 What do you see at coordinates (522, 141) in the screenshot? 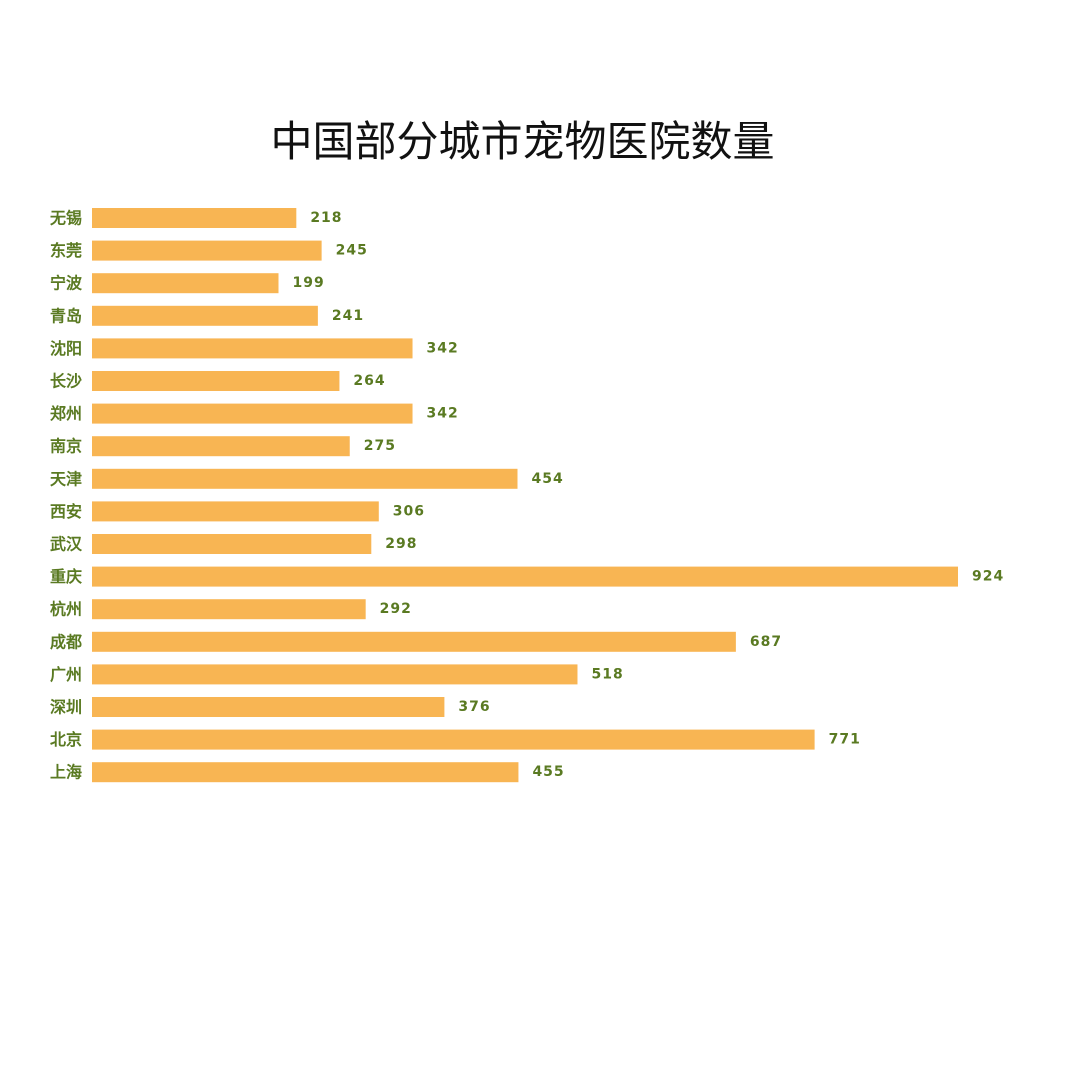
I see `chart-title: 中国部分城市宠物医院数量` at bounding box center [522, 141].